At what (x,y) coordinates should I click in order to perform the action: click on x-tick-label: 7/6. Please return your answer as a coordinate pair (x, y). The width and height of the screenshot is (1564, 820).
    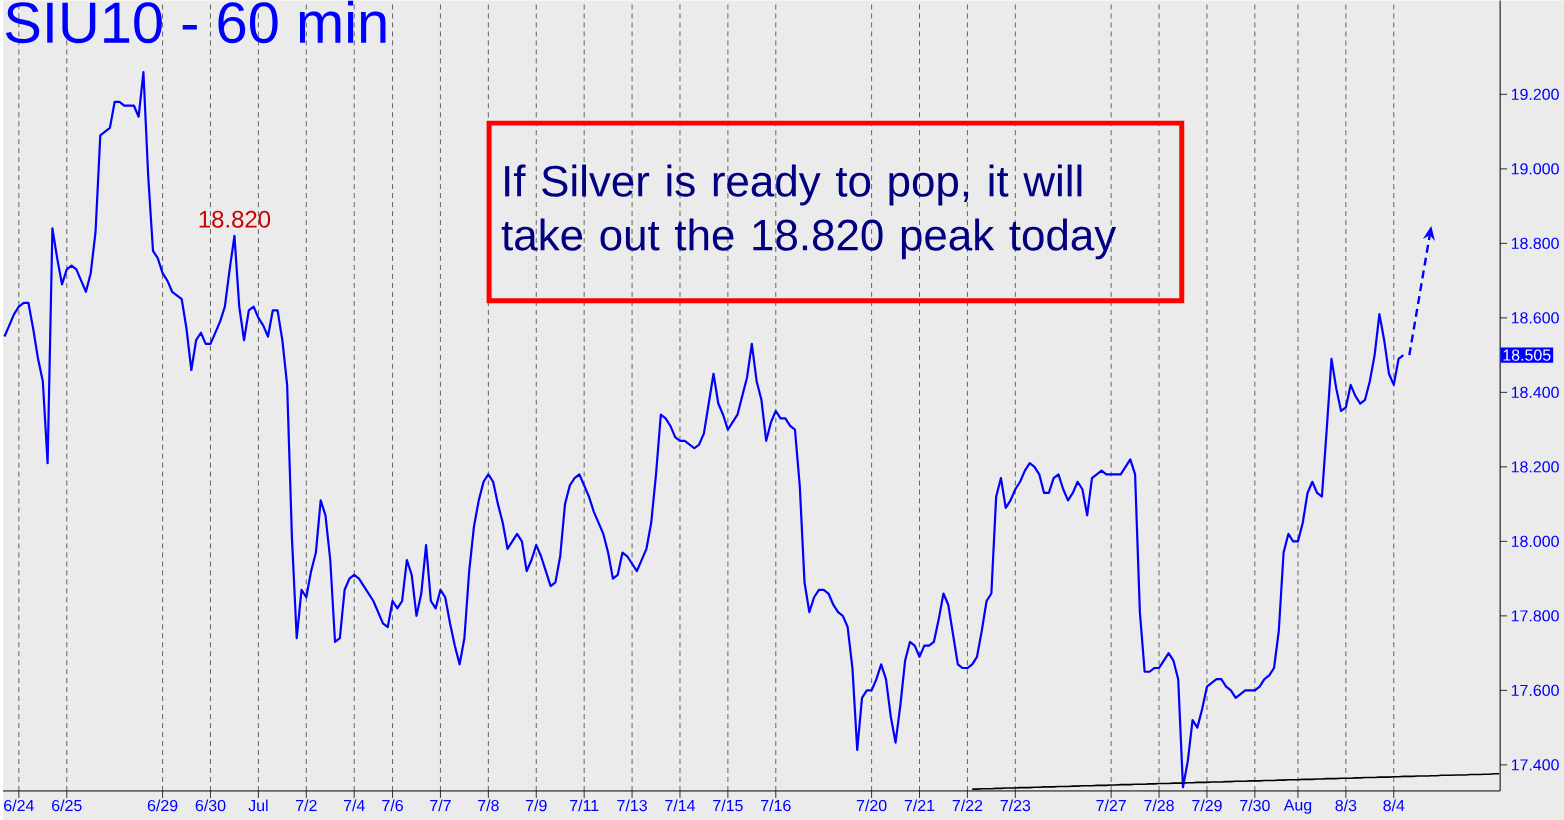
    Looking at the image, I should click on (392, 805).